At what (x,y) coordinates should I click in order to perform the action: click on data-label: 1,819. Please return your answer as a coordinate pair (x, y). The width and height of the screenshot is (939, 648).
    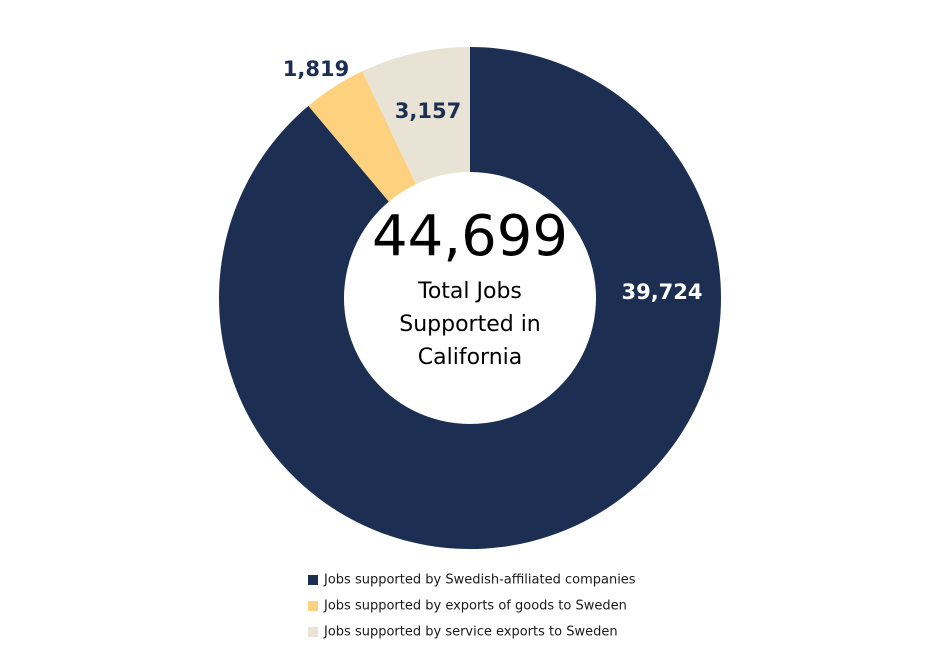
    Looking at the image, I should click on (316, 69).